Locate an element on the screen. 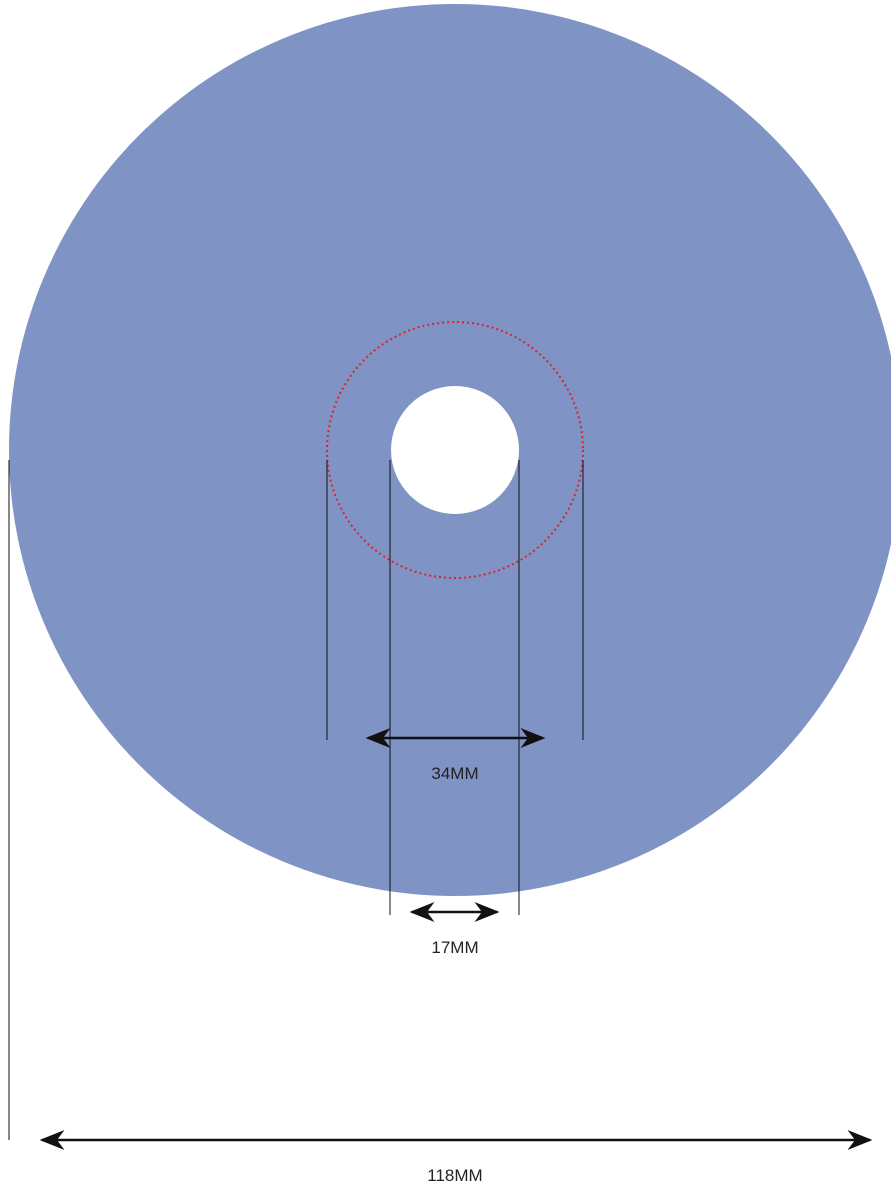 This screenshot has width=891, height=1187. center-hole is located at coordinates (455, 450).